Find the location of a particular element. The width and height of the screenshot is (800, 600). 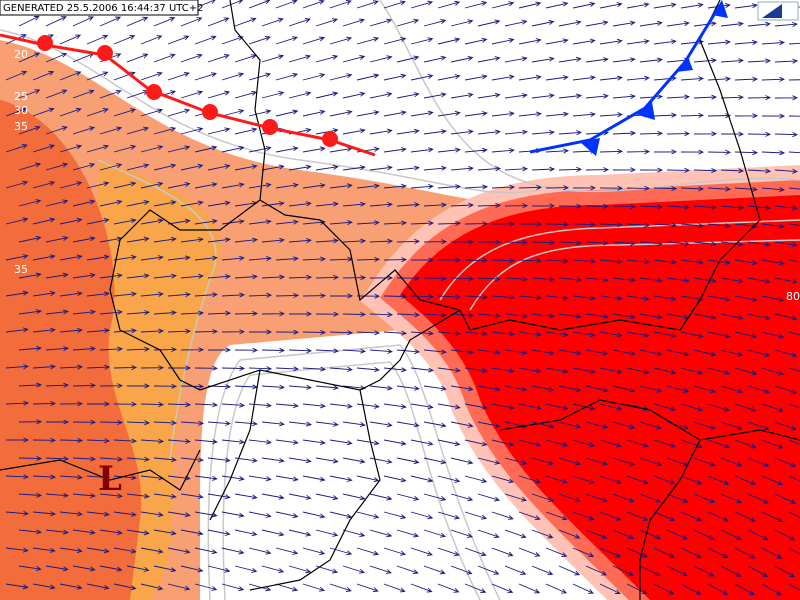

header-box is located at coordinates (99, 8).